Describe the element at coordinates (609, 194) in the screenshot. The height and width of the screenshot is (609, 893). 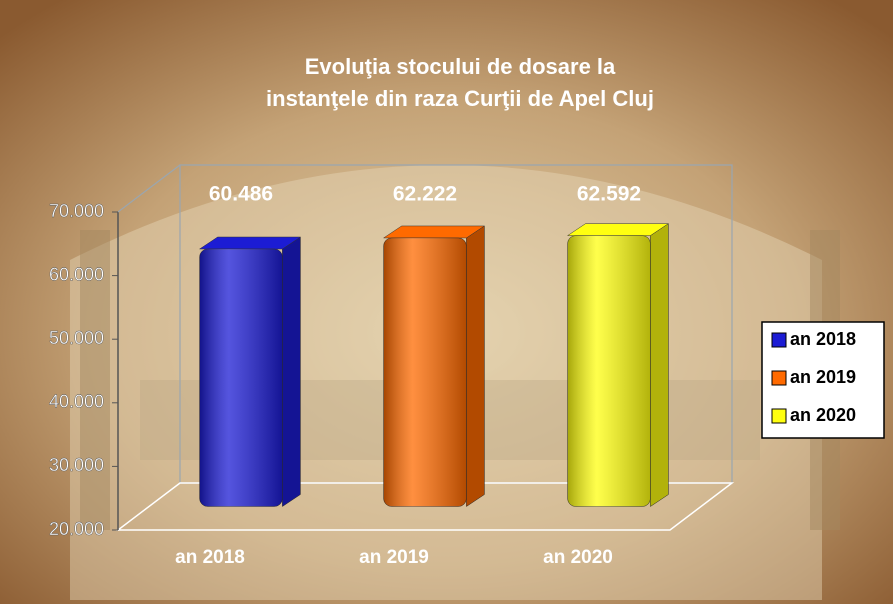
I see `value-label: 62.592` at that location.